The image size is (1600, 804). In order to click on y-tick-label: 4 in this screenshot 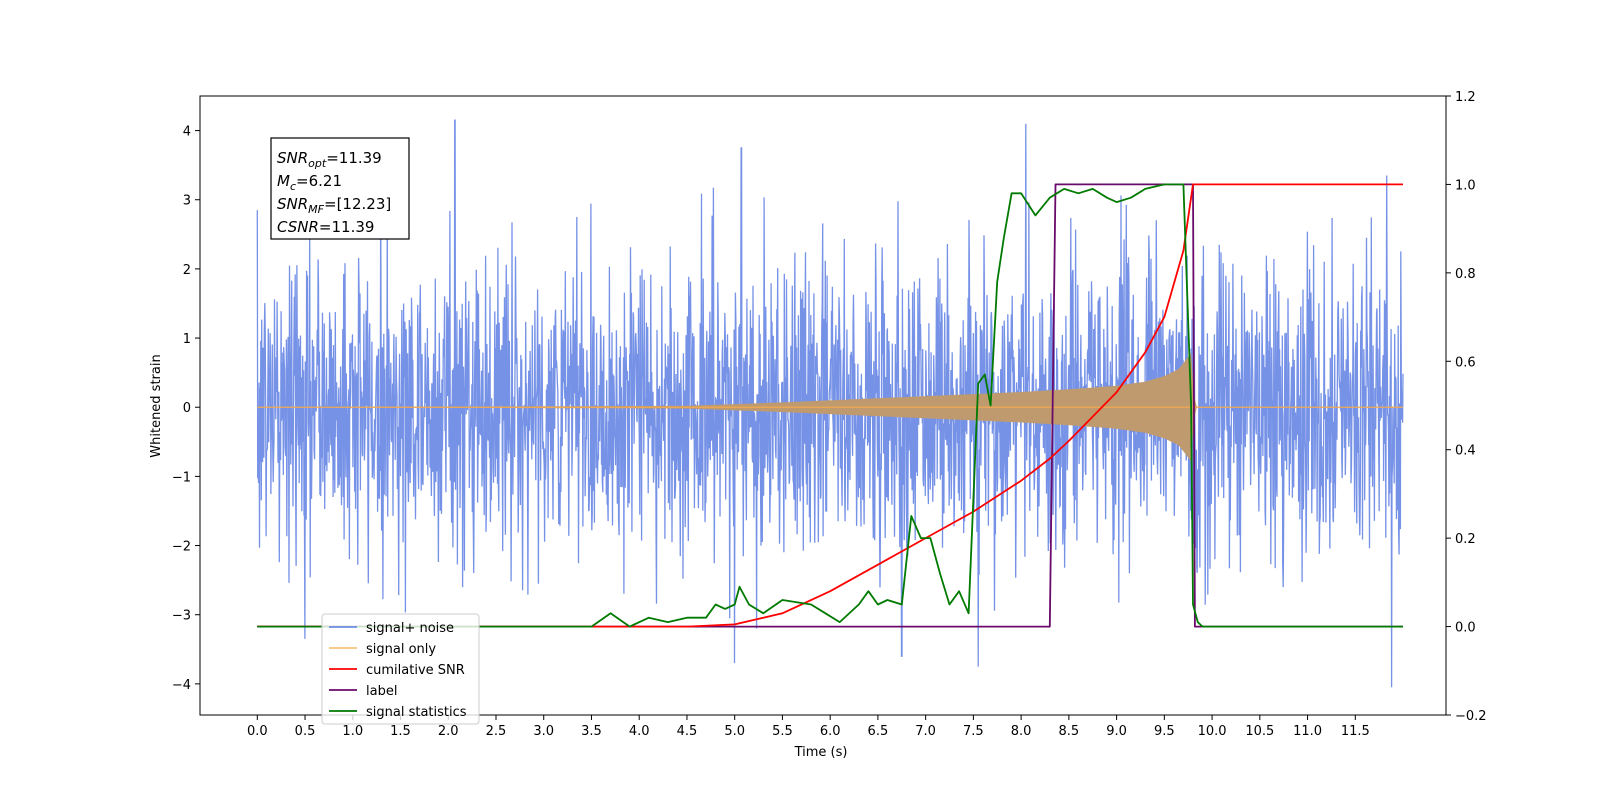, I will do `click(187, 132)`.